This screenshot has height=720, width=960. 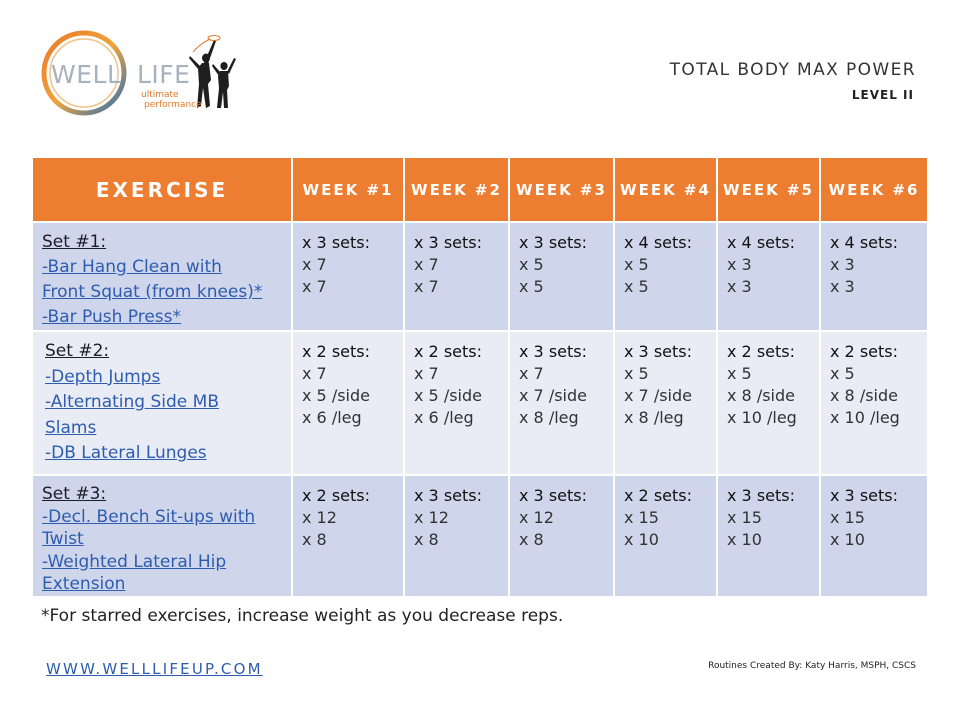 I want to click on exercise-link-front-squat: Front Squat (from knees)*, so click(x=152, y=292).